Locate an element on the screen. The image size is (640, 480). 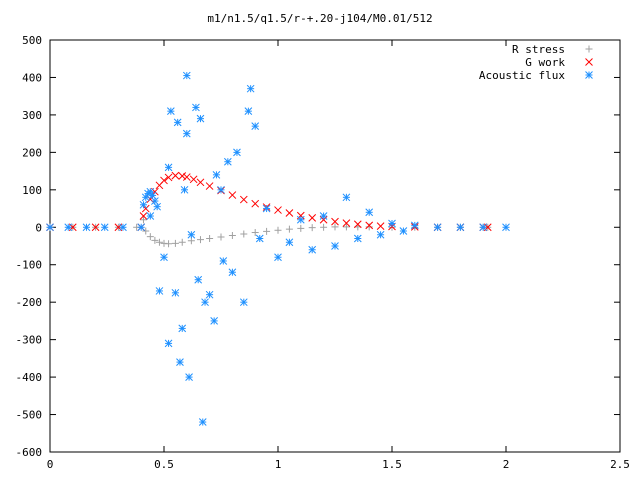
y-tick-label: 300 is located at coordinates (32, 115).